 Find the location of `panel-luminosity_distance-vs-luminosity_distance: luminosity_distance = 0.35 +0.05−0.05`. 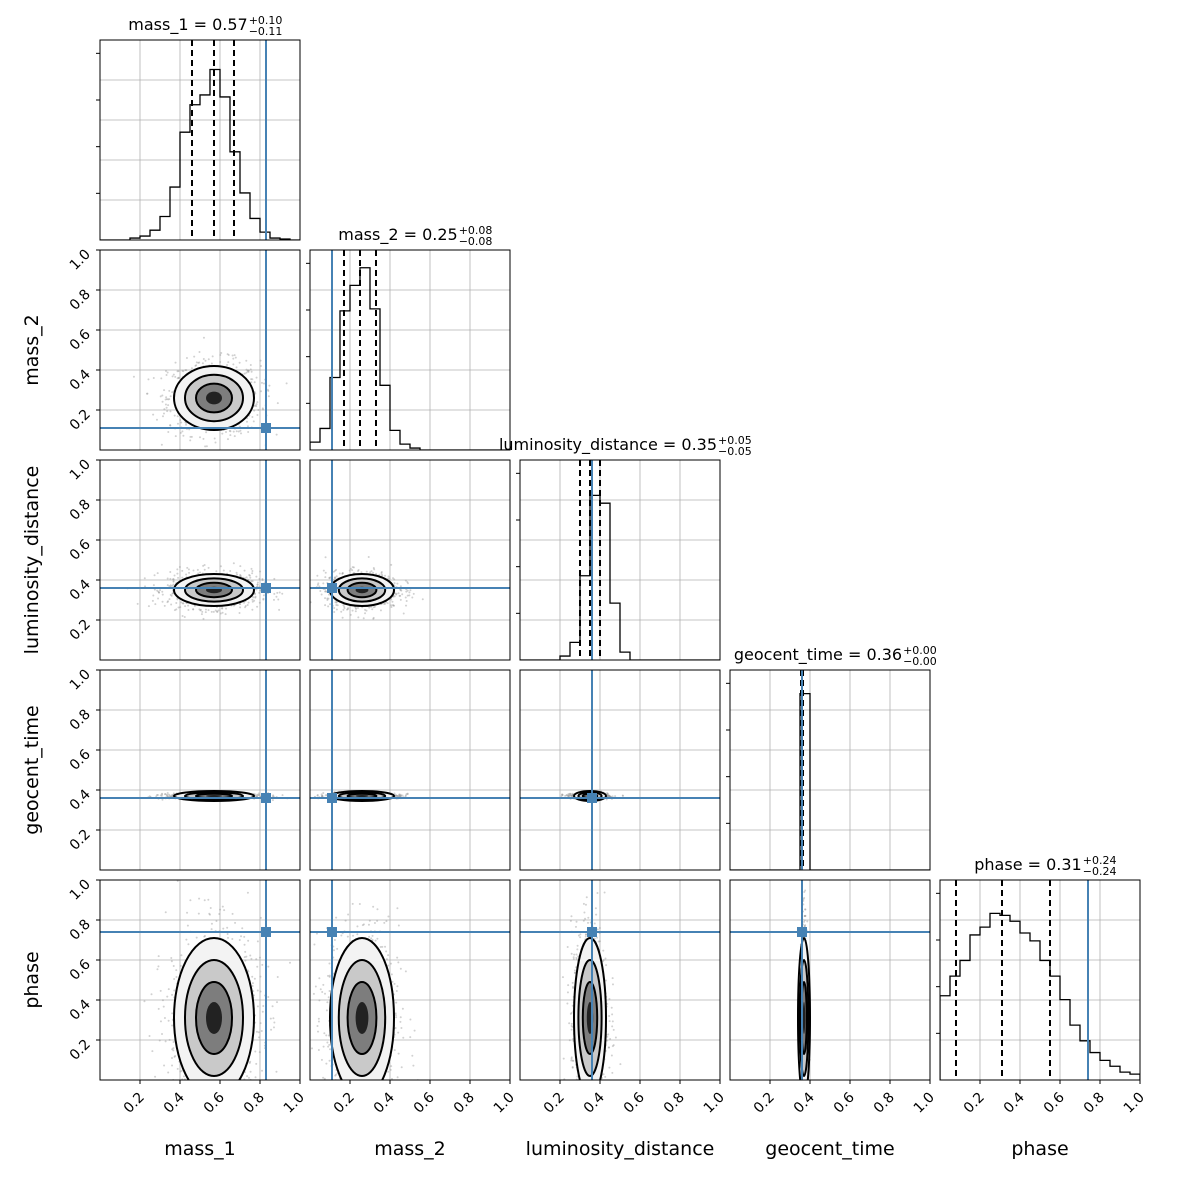

panel-luminosity_distance-vs-luminosity_distance: luminosity_distance = 0.35 +0.05−0.05 is located at coordinates (625, 547).